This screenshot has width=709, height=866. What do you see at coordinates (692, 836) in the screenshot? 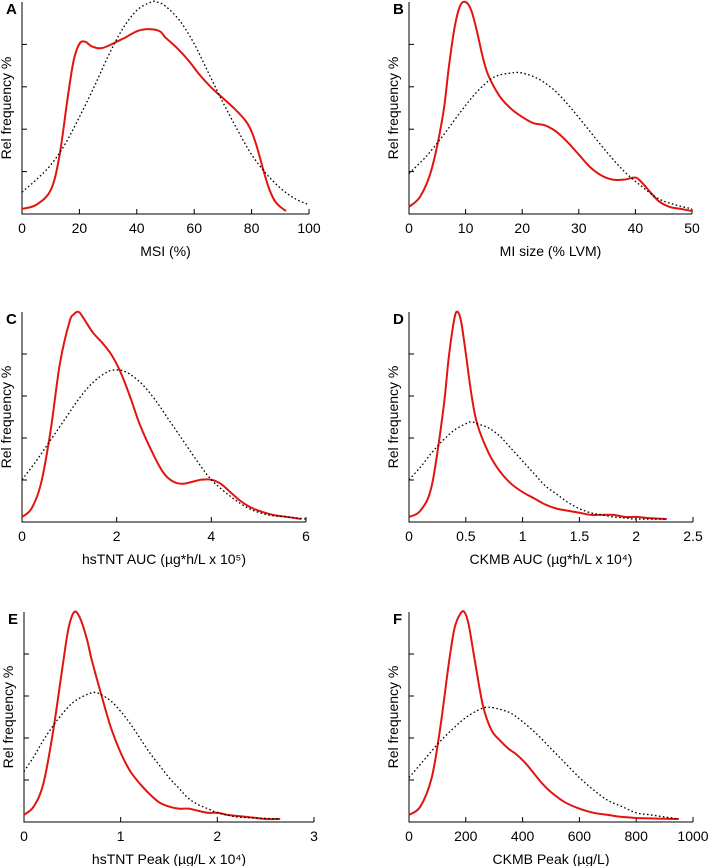
I see `x-tick-label: 1000` at bounding box center [692, 836].